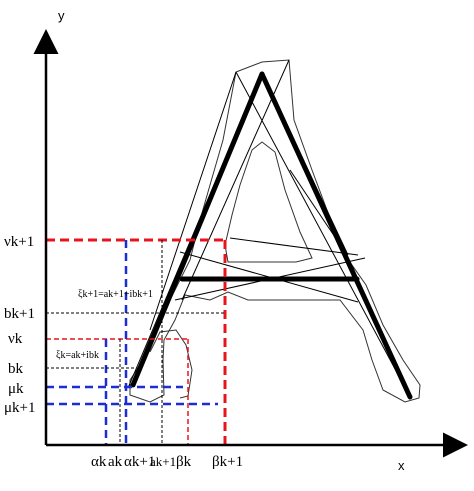 This screenshot has height=491, width=474. What do you see at coordinates (268, 202) in the screenshot?
I see `letter-a-inner-outline` at bounding box center [268, 202].